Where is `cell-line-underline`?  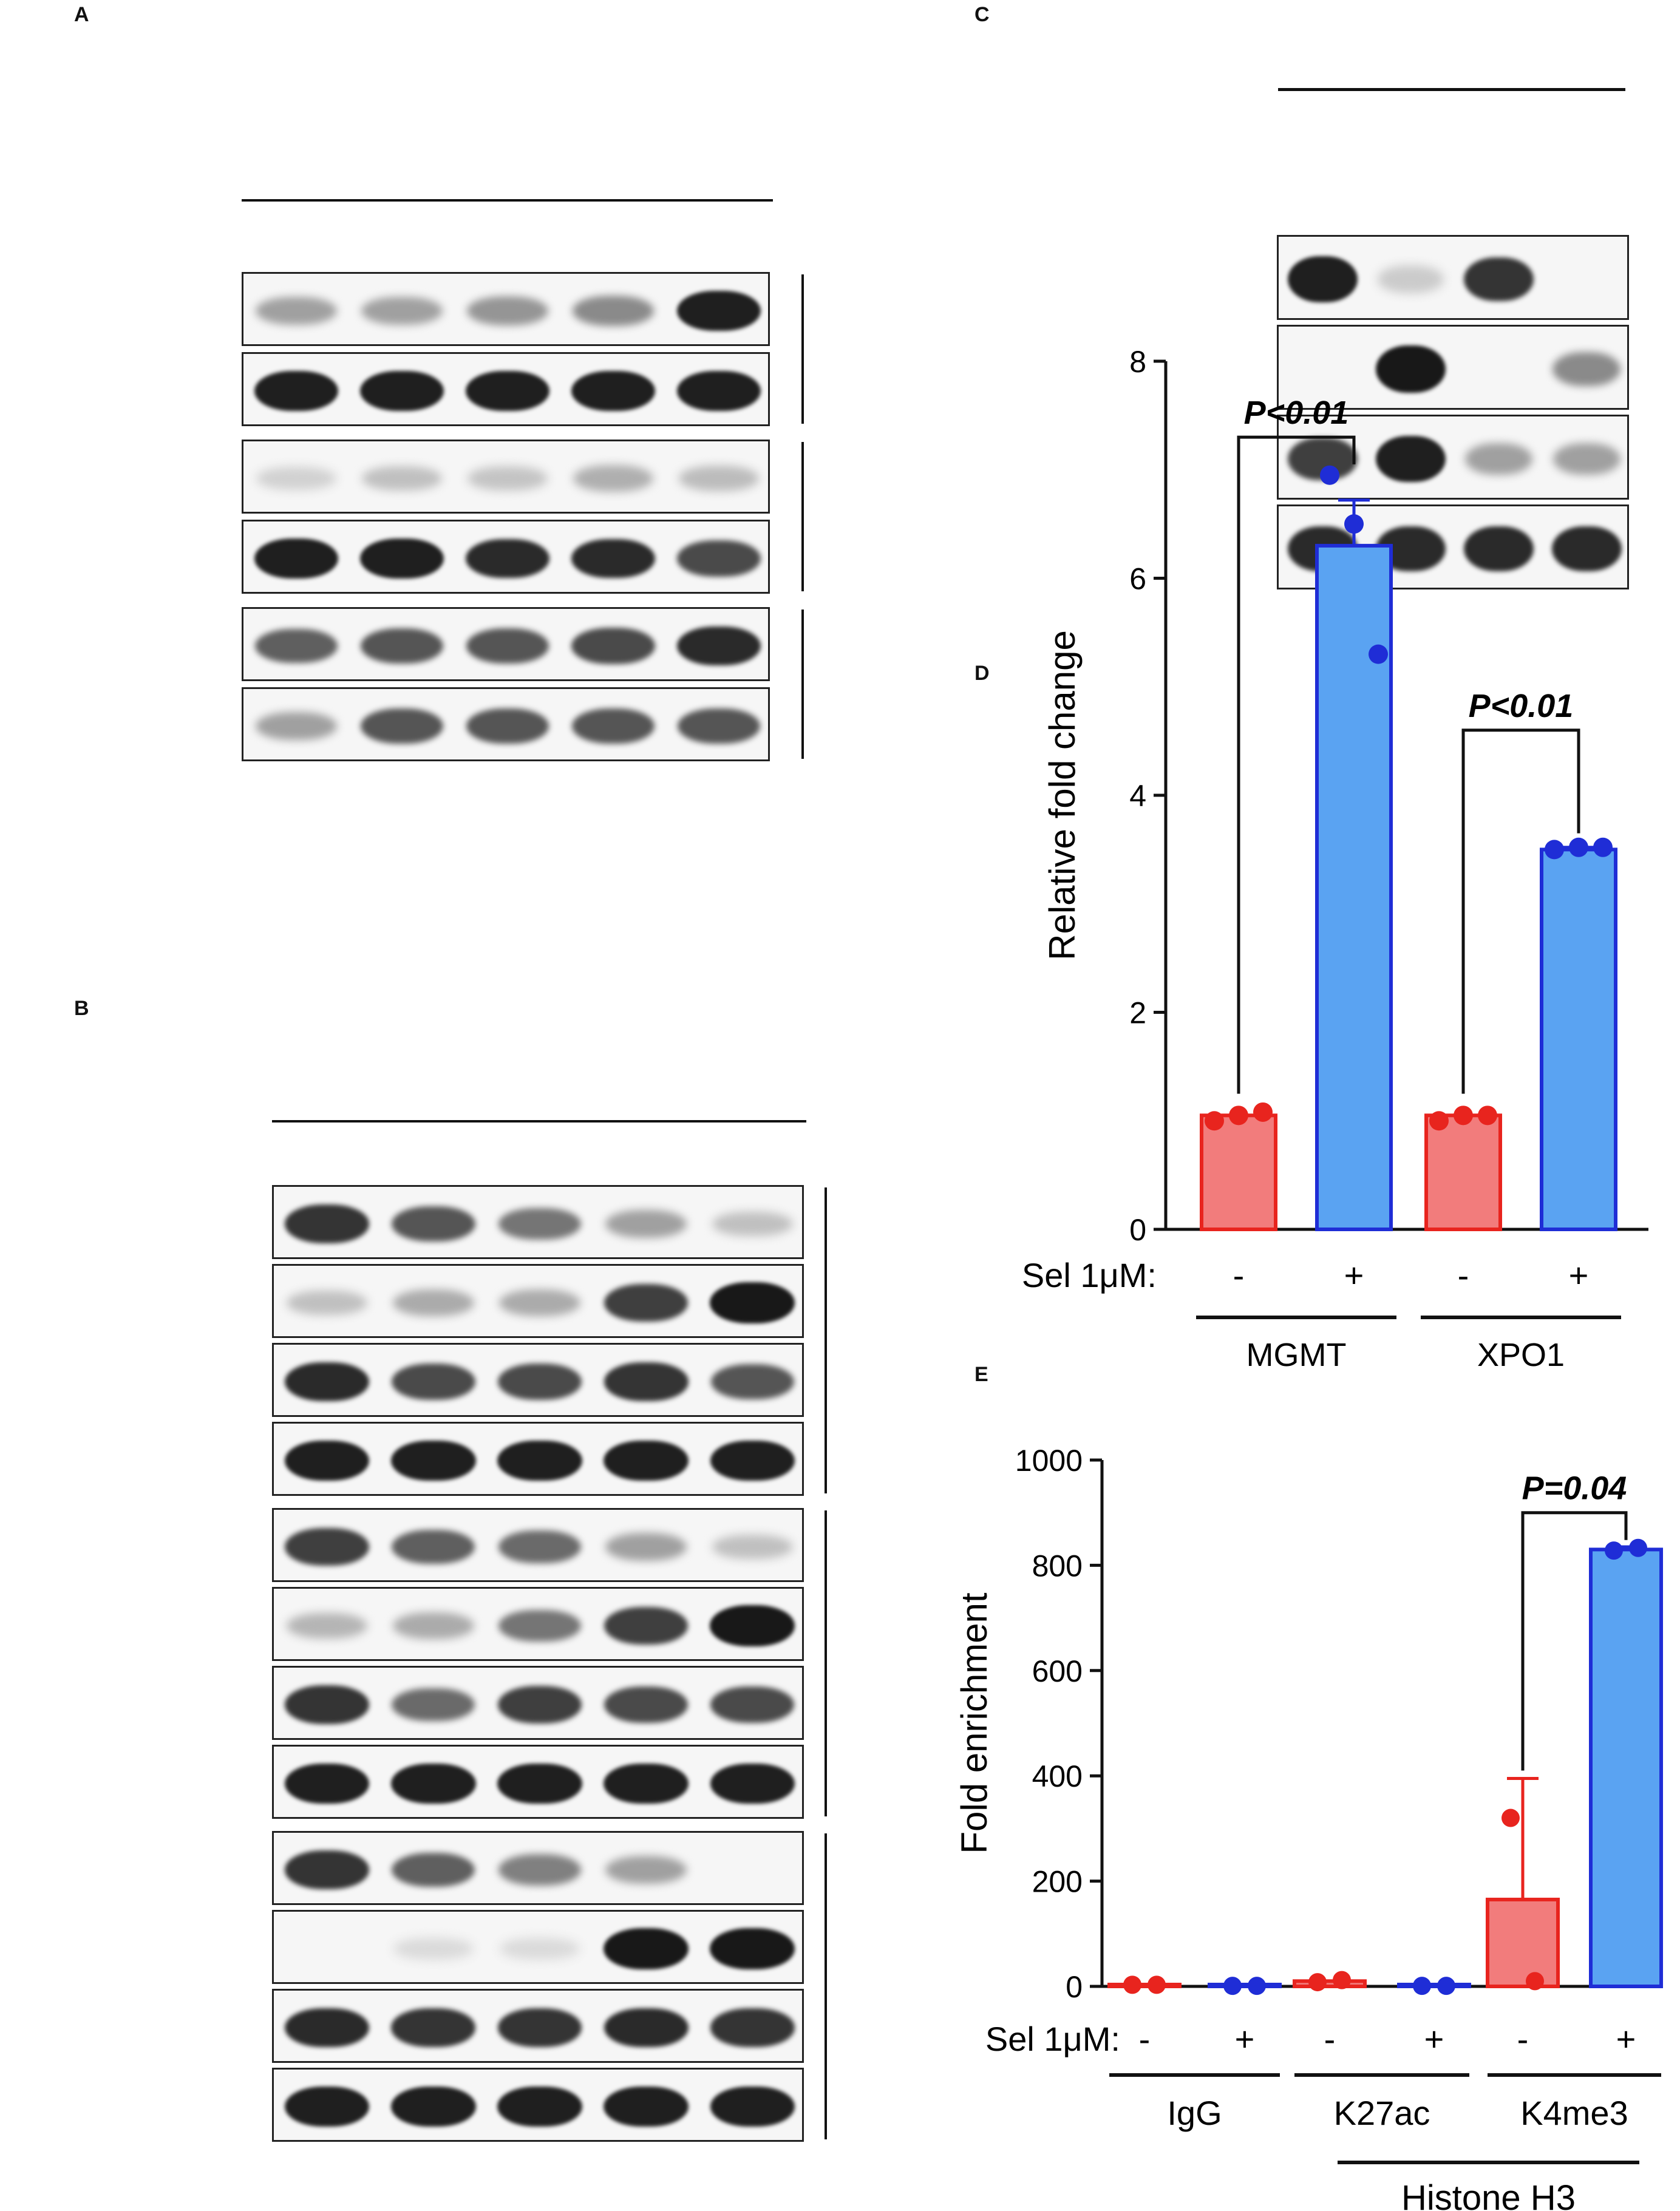 cell-line-underline is located at coordinates (1451, 89).